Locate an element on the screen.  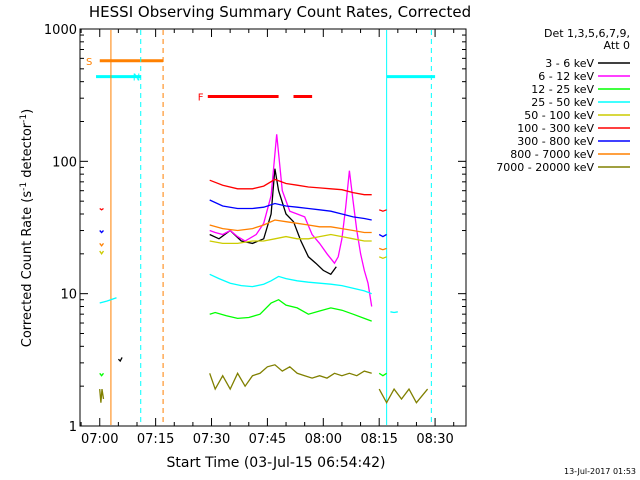
flag-label: N is located at coordinates (136, 78).